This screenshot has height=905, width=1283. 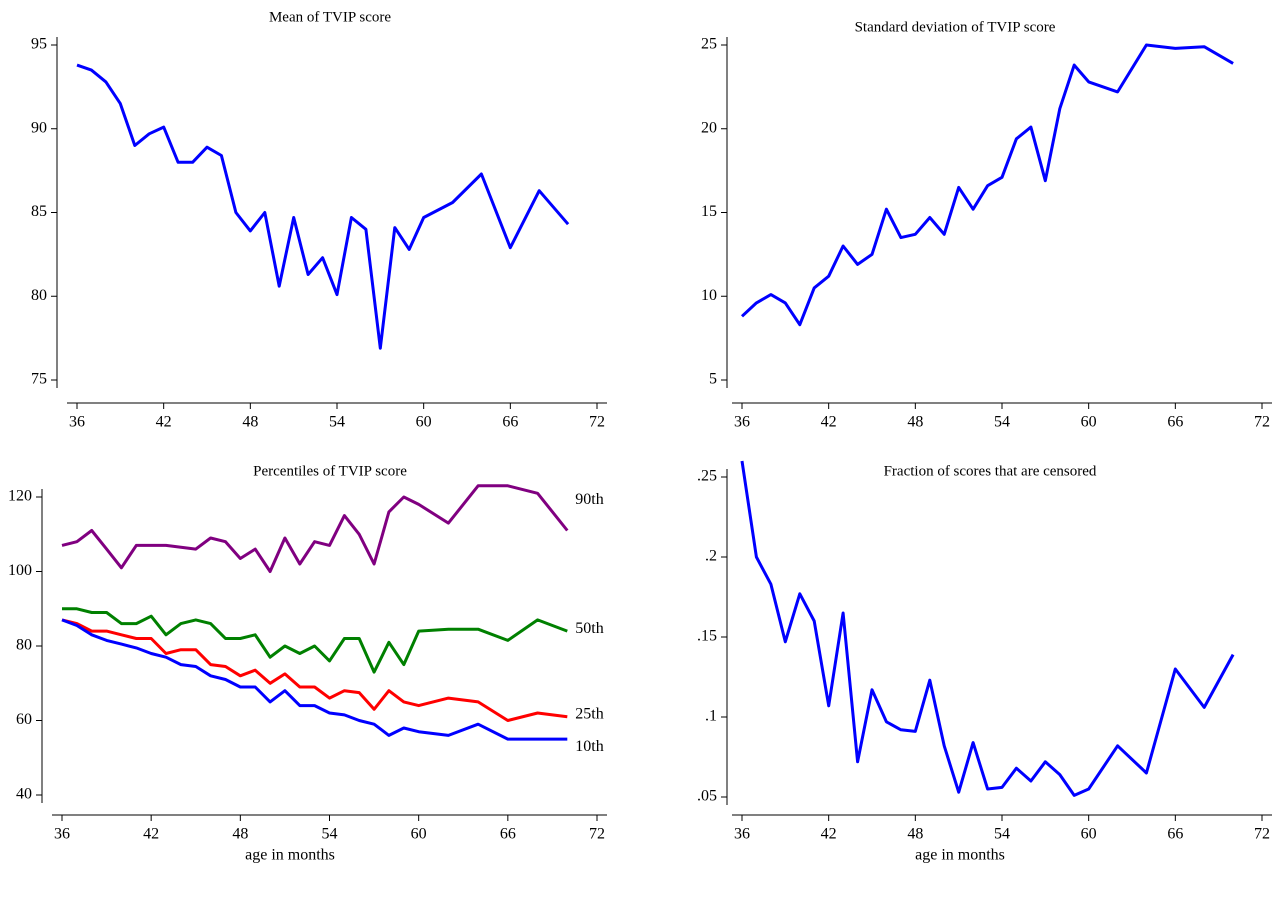 What do you see at coordinates (711, 716) in the screenshot?
I see `y-tick-label: .1` at bounding box center [711, 716].